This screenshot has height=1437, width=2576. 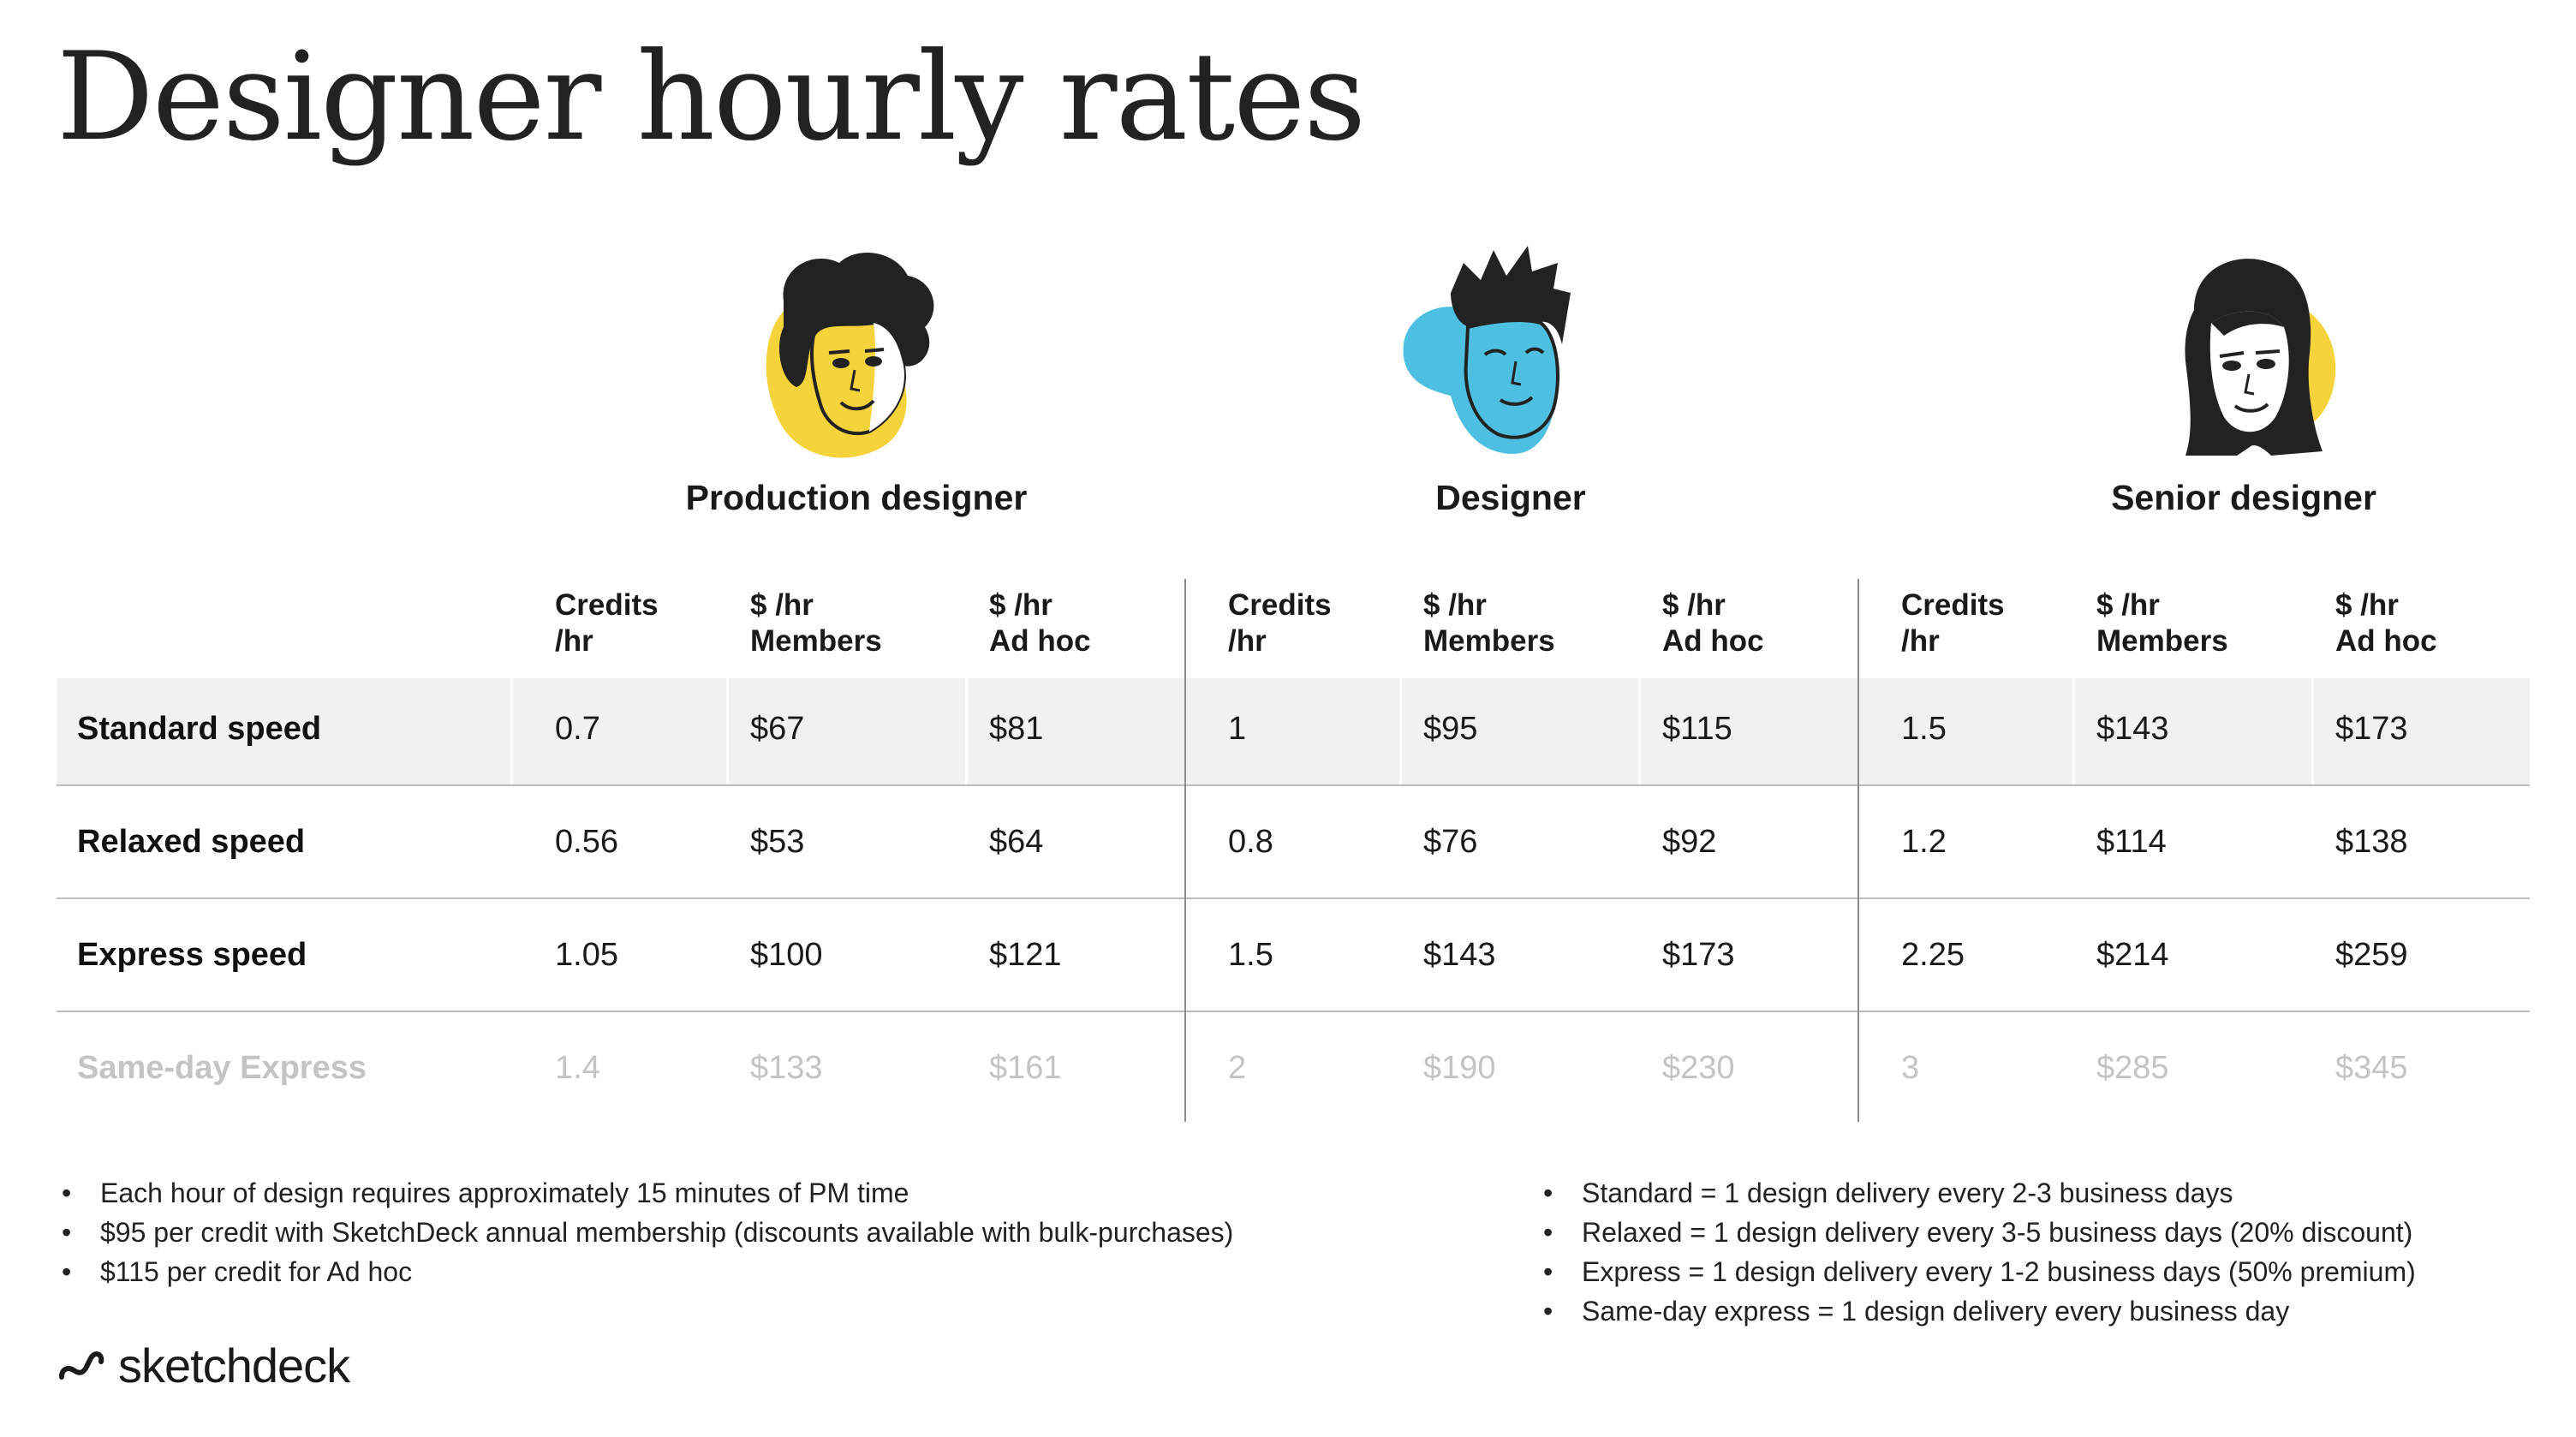 I want to click on table-cell: 1.4, so click(x=577, y=1068).